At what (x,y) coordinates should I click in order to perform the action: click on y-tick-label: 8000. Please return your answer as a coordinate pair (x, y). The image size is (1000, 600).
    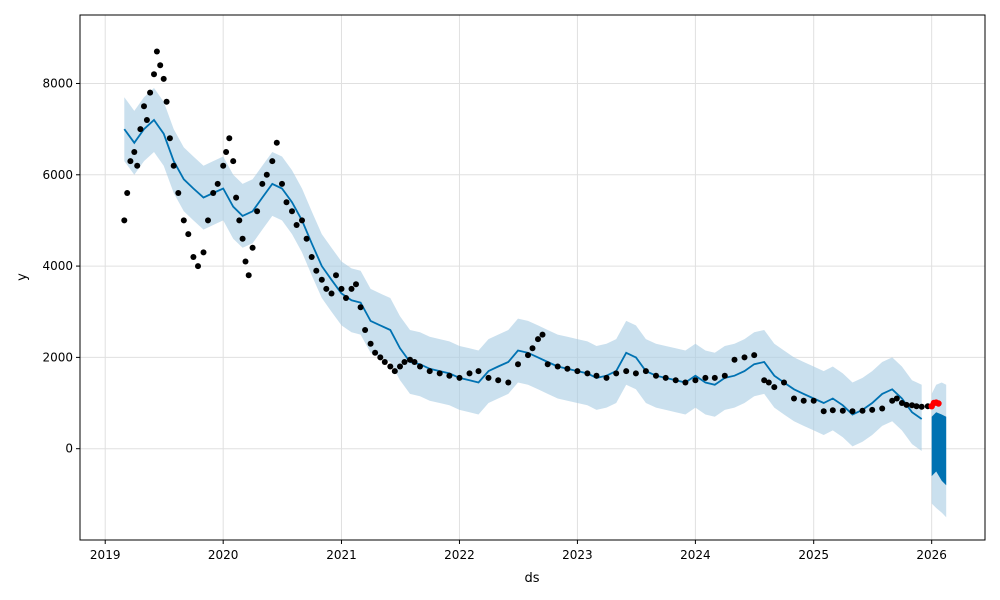
    Looking at the image, I should click on (57, 83).